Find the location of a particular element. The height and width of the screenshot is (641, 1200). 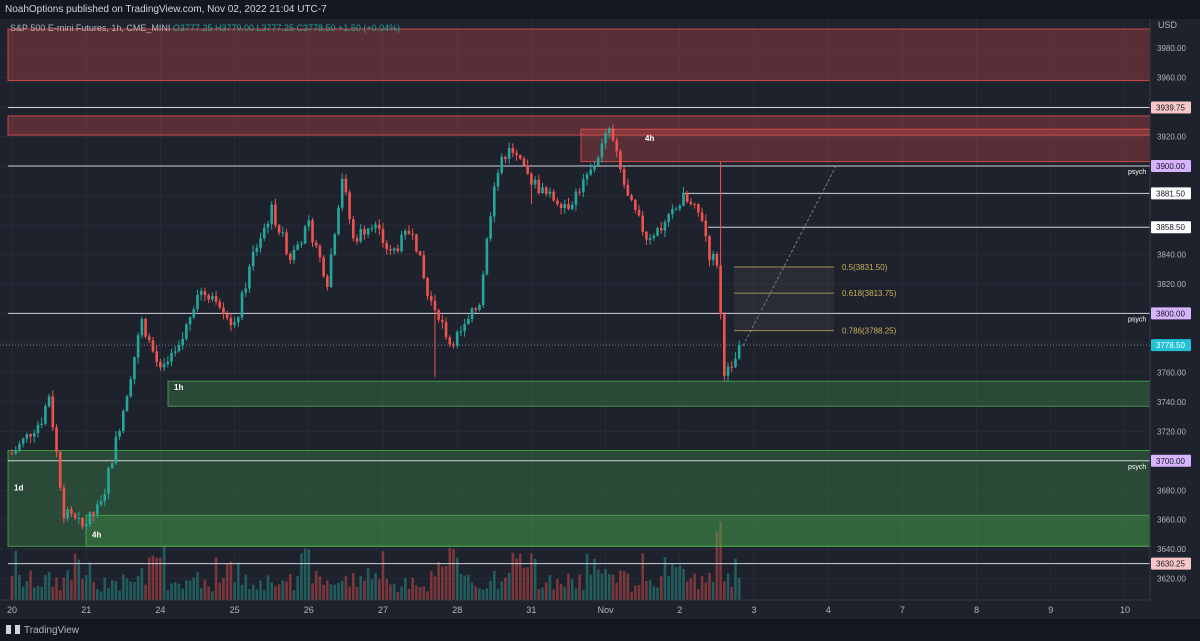

psych-tag: psych is located at coordinates (1137, 319).